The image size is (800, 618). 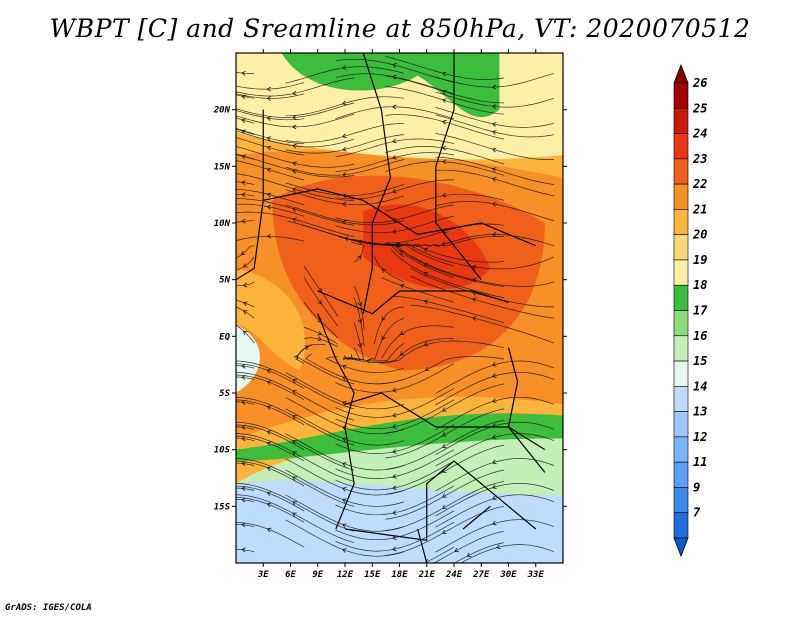 What do you see at coordinates (48, 608) in the screenshot?
I see `grads-credit: GrADS: IGES/COLA` at bounding box center [48, 608].